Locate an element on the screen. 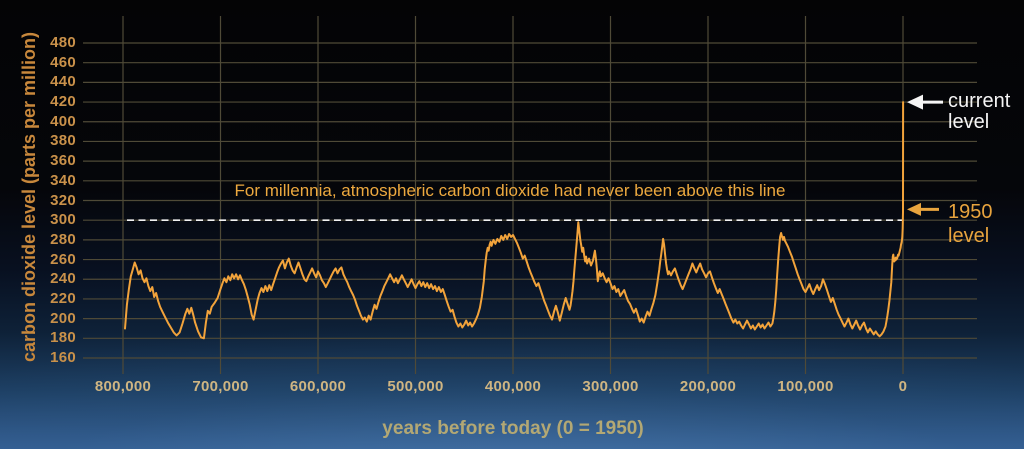 Image resolution: width=1024 pixels, height=449 pixels. y-tick-label: 360 is located at coordinates (63, 160).